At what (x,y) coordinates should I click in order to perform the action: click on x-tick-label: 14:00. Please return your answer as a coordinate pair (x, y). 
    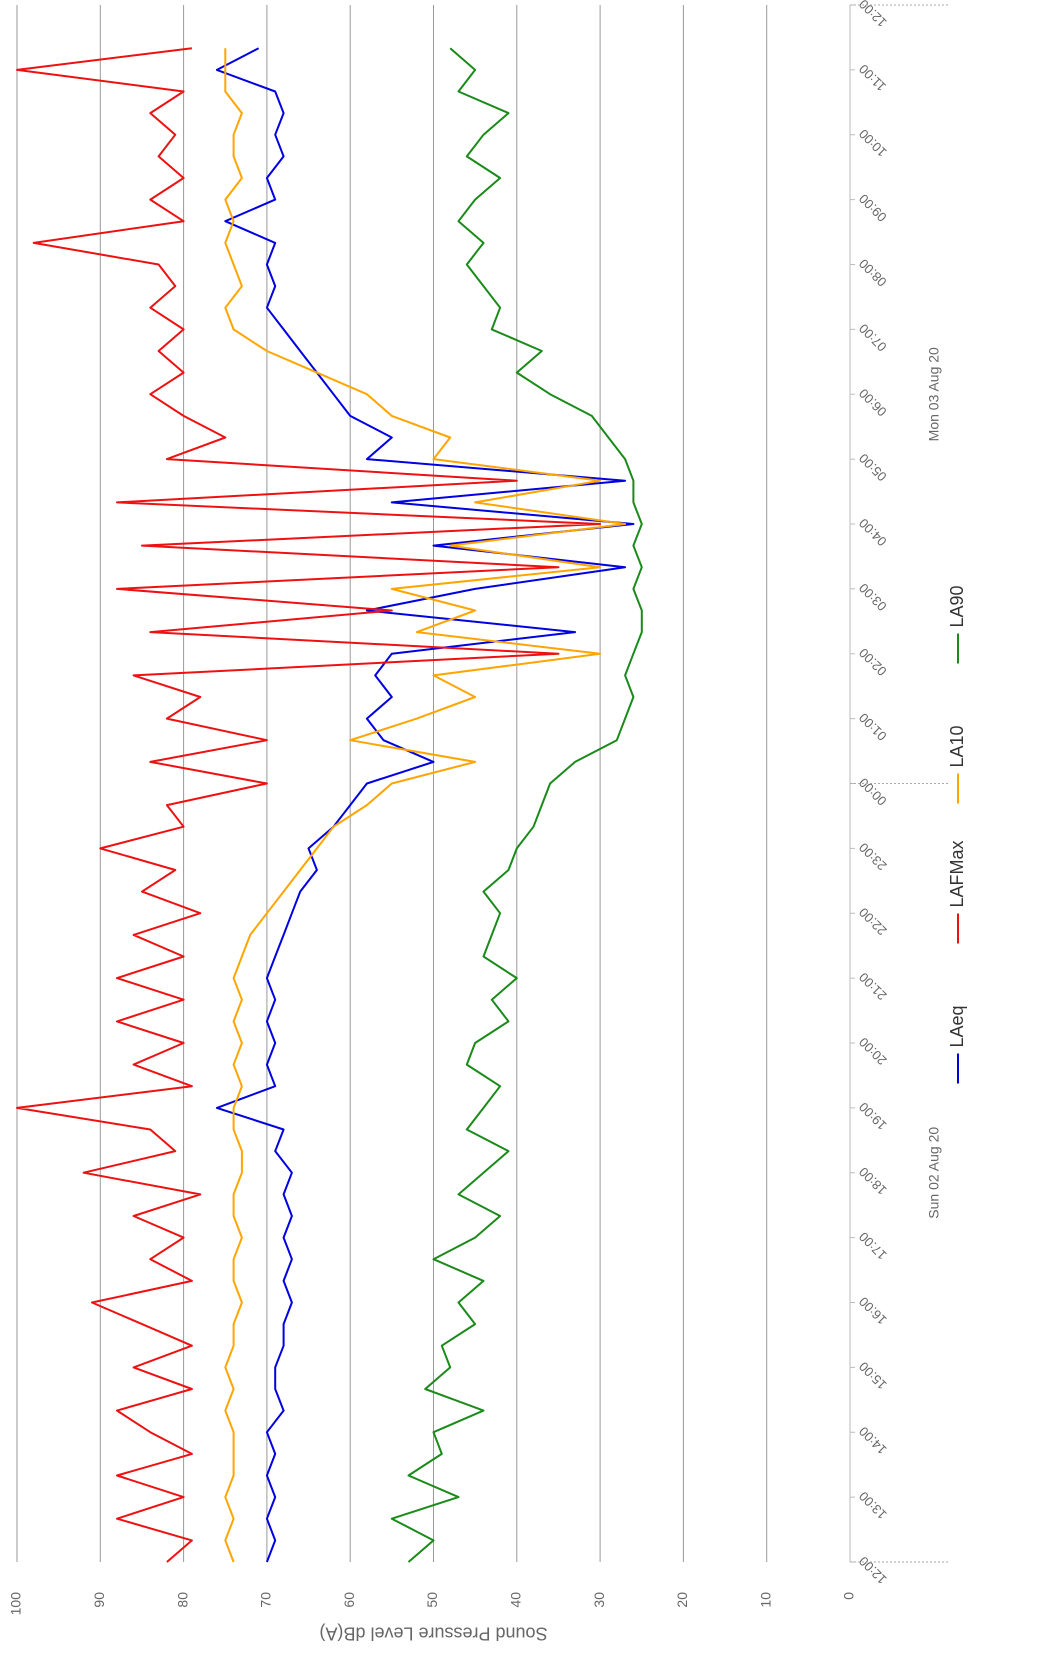
    Looking at the image, I should click on (873, 1441).